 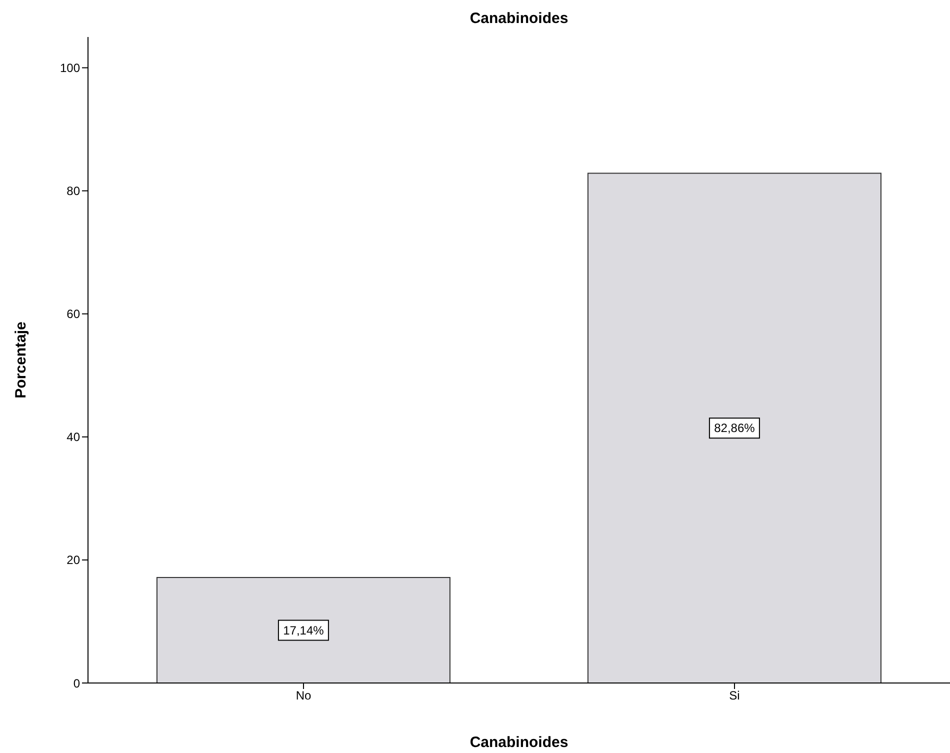 I want to click on y-tick-label: 0, so click(x=76, y=683).